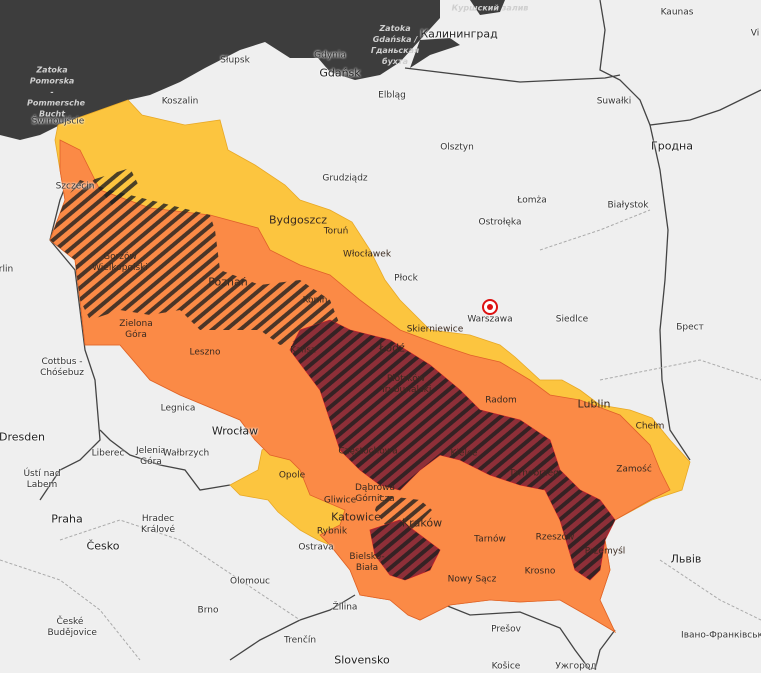 Image resolution: width=761 pixels, height=673 pixels. I want to click on city-label: Gdynia, so click(330, 55).